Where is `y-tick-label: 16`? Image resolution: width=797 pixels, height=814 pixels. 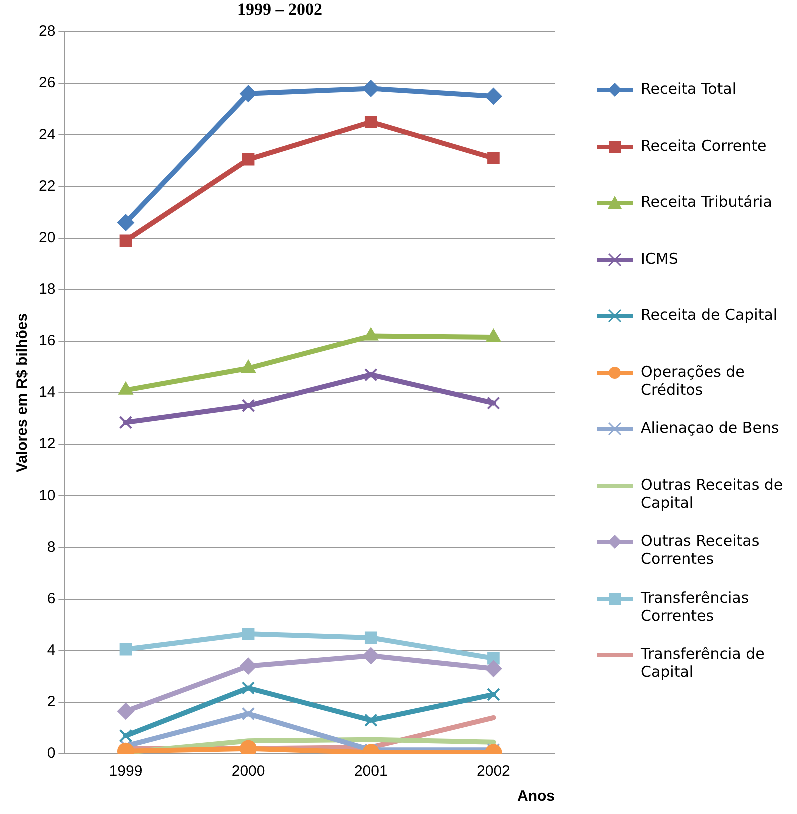 y-tick-label: 16 is located at coordinates (47, 341).